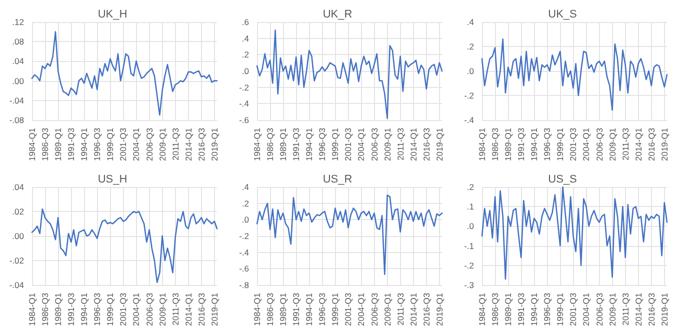 The image size is (676, 329). I want to click on chart-title: US_R, so click(337, 180).